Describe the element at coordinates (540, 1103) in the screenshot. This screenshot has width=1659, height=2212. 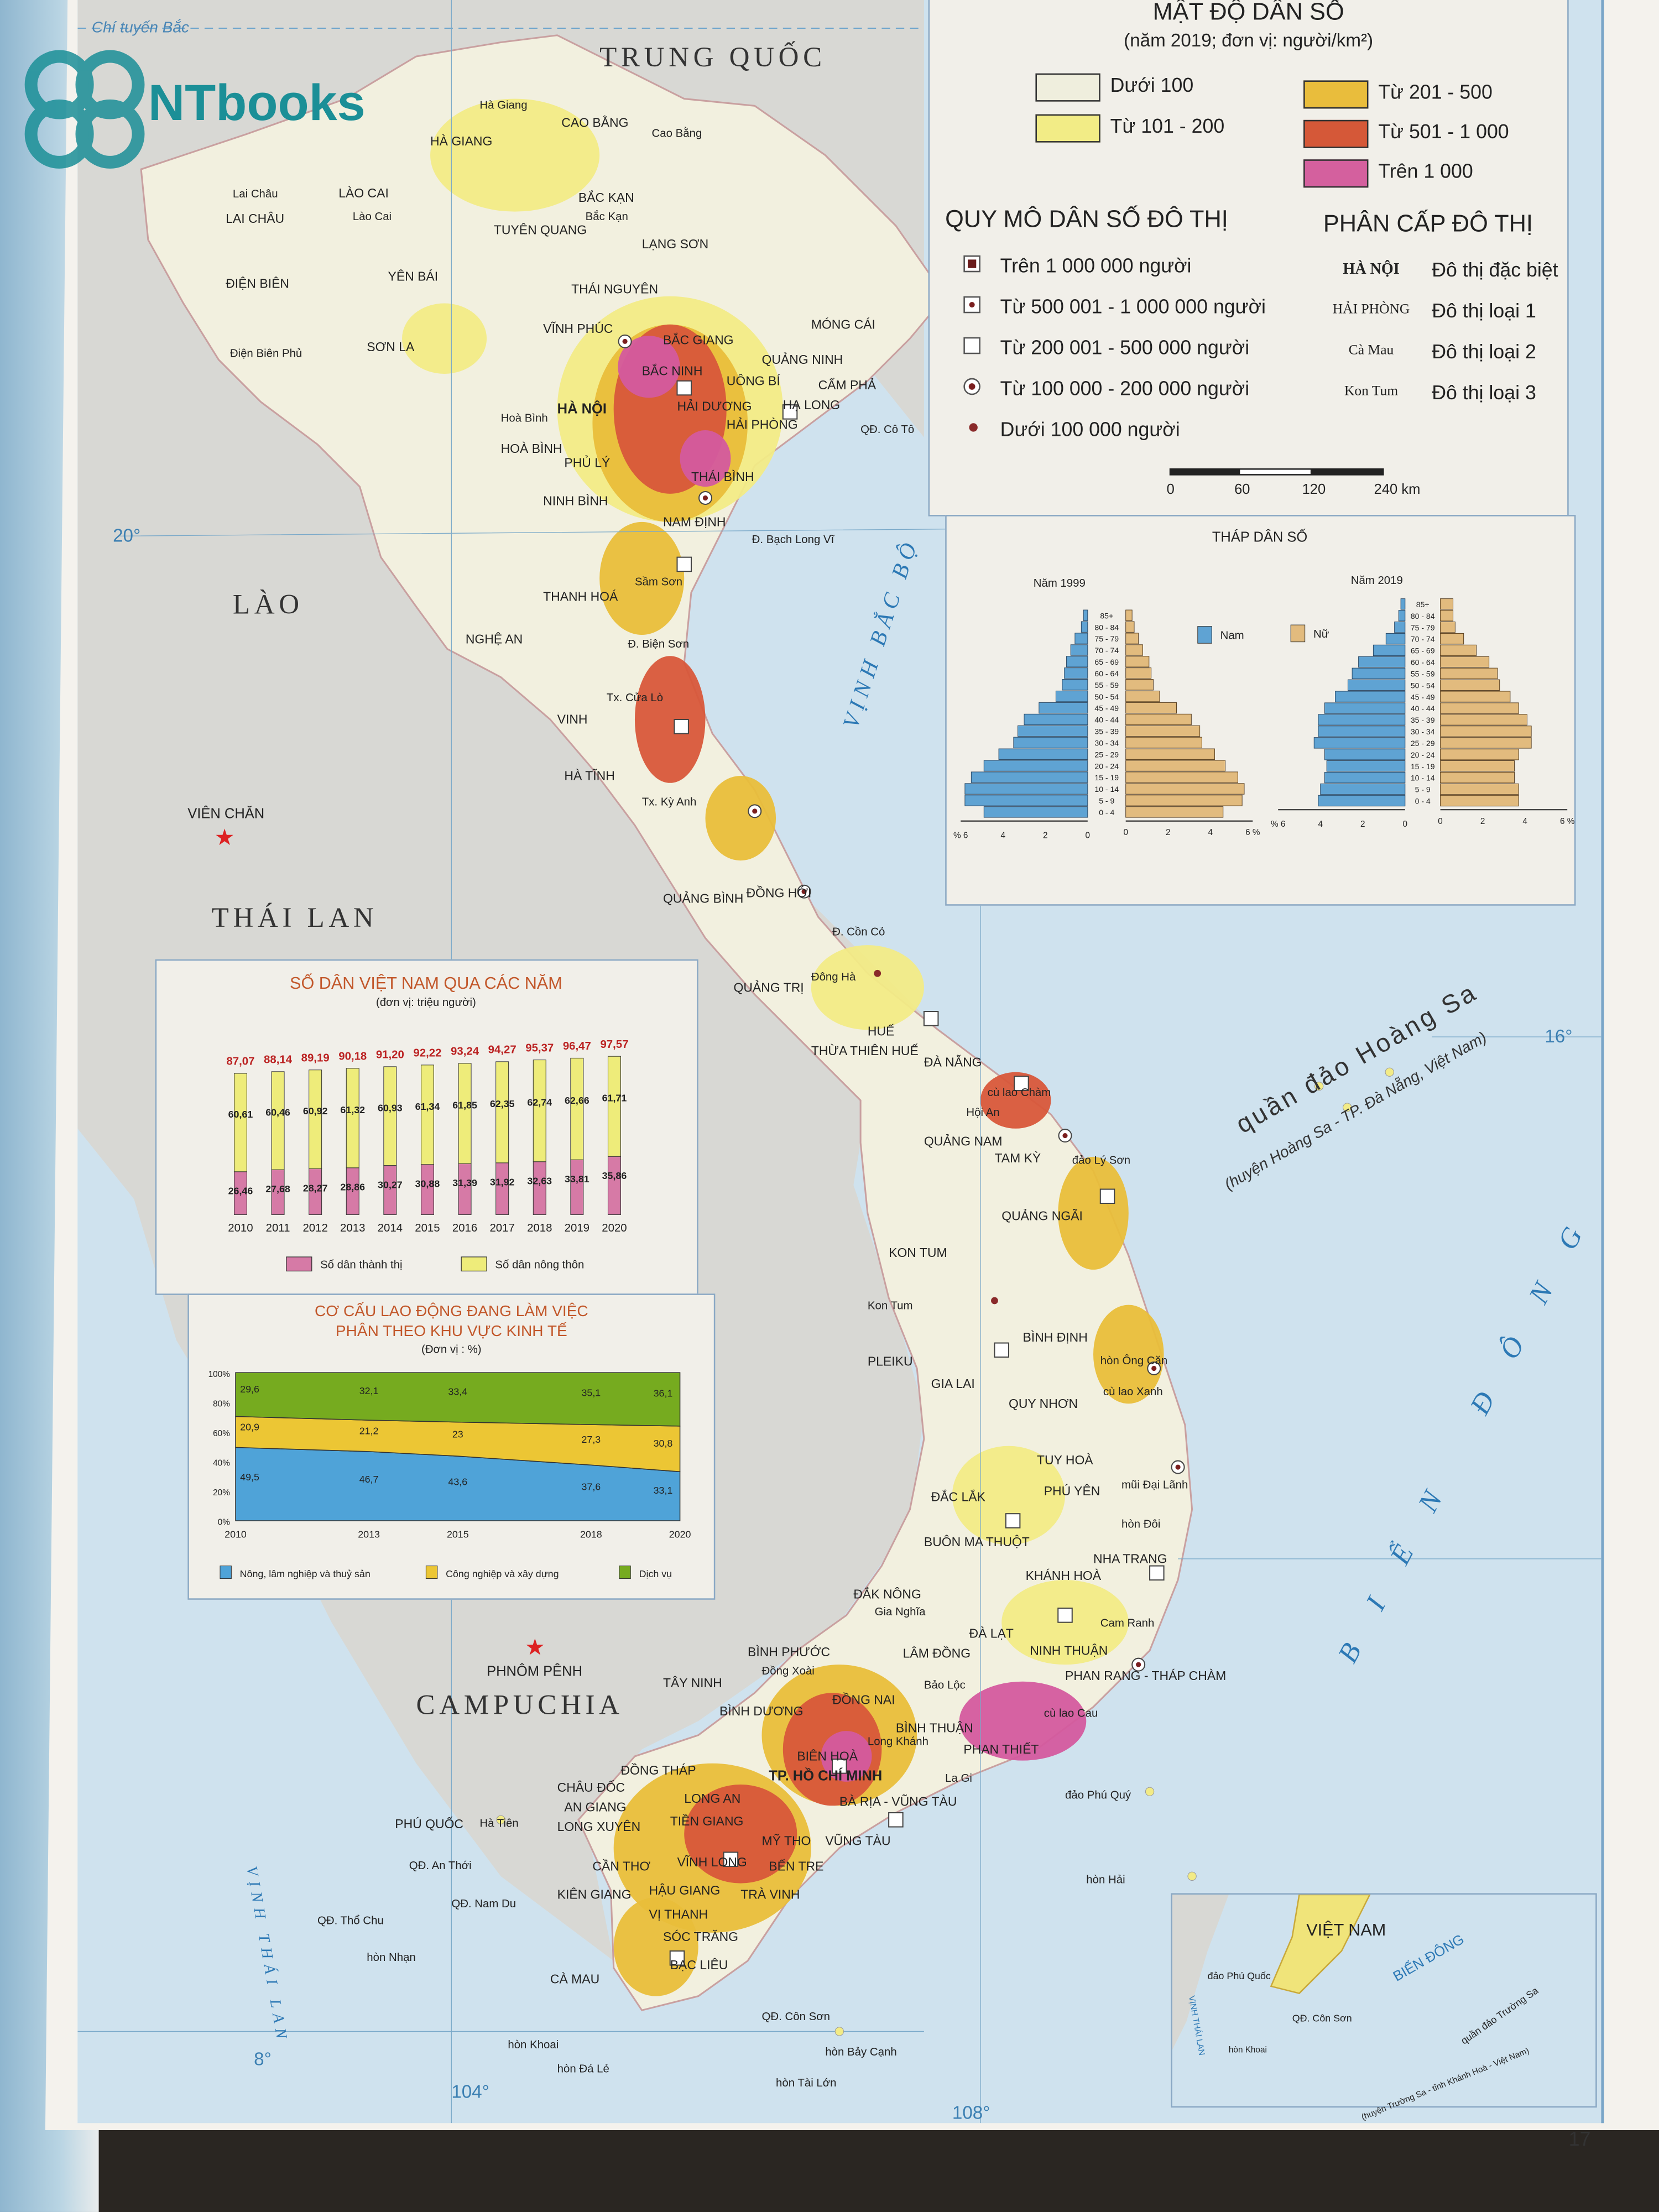
I see `bar-rural-label: 62,74` at that location.